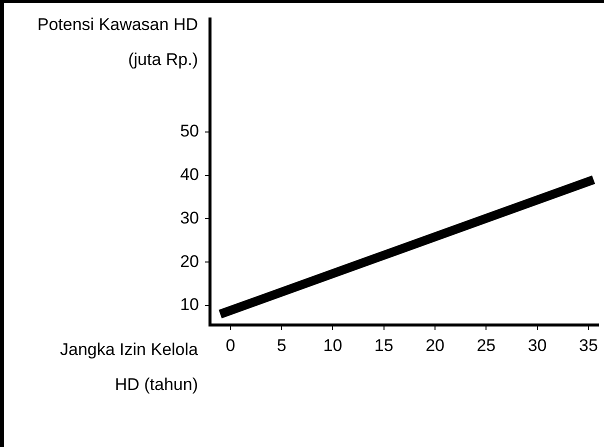  What do you see at coordinates (189, 218) in the screenshot?
I see `y-tick-label: 30` at bounding box center [189, 218].